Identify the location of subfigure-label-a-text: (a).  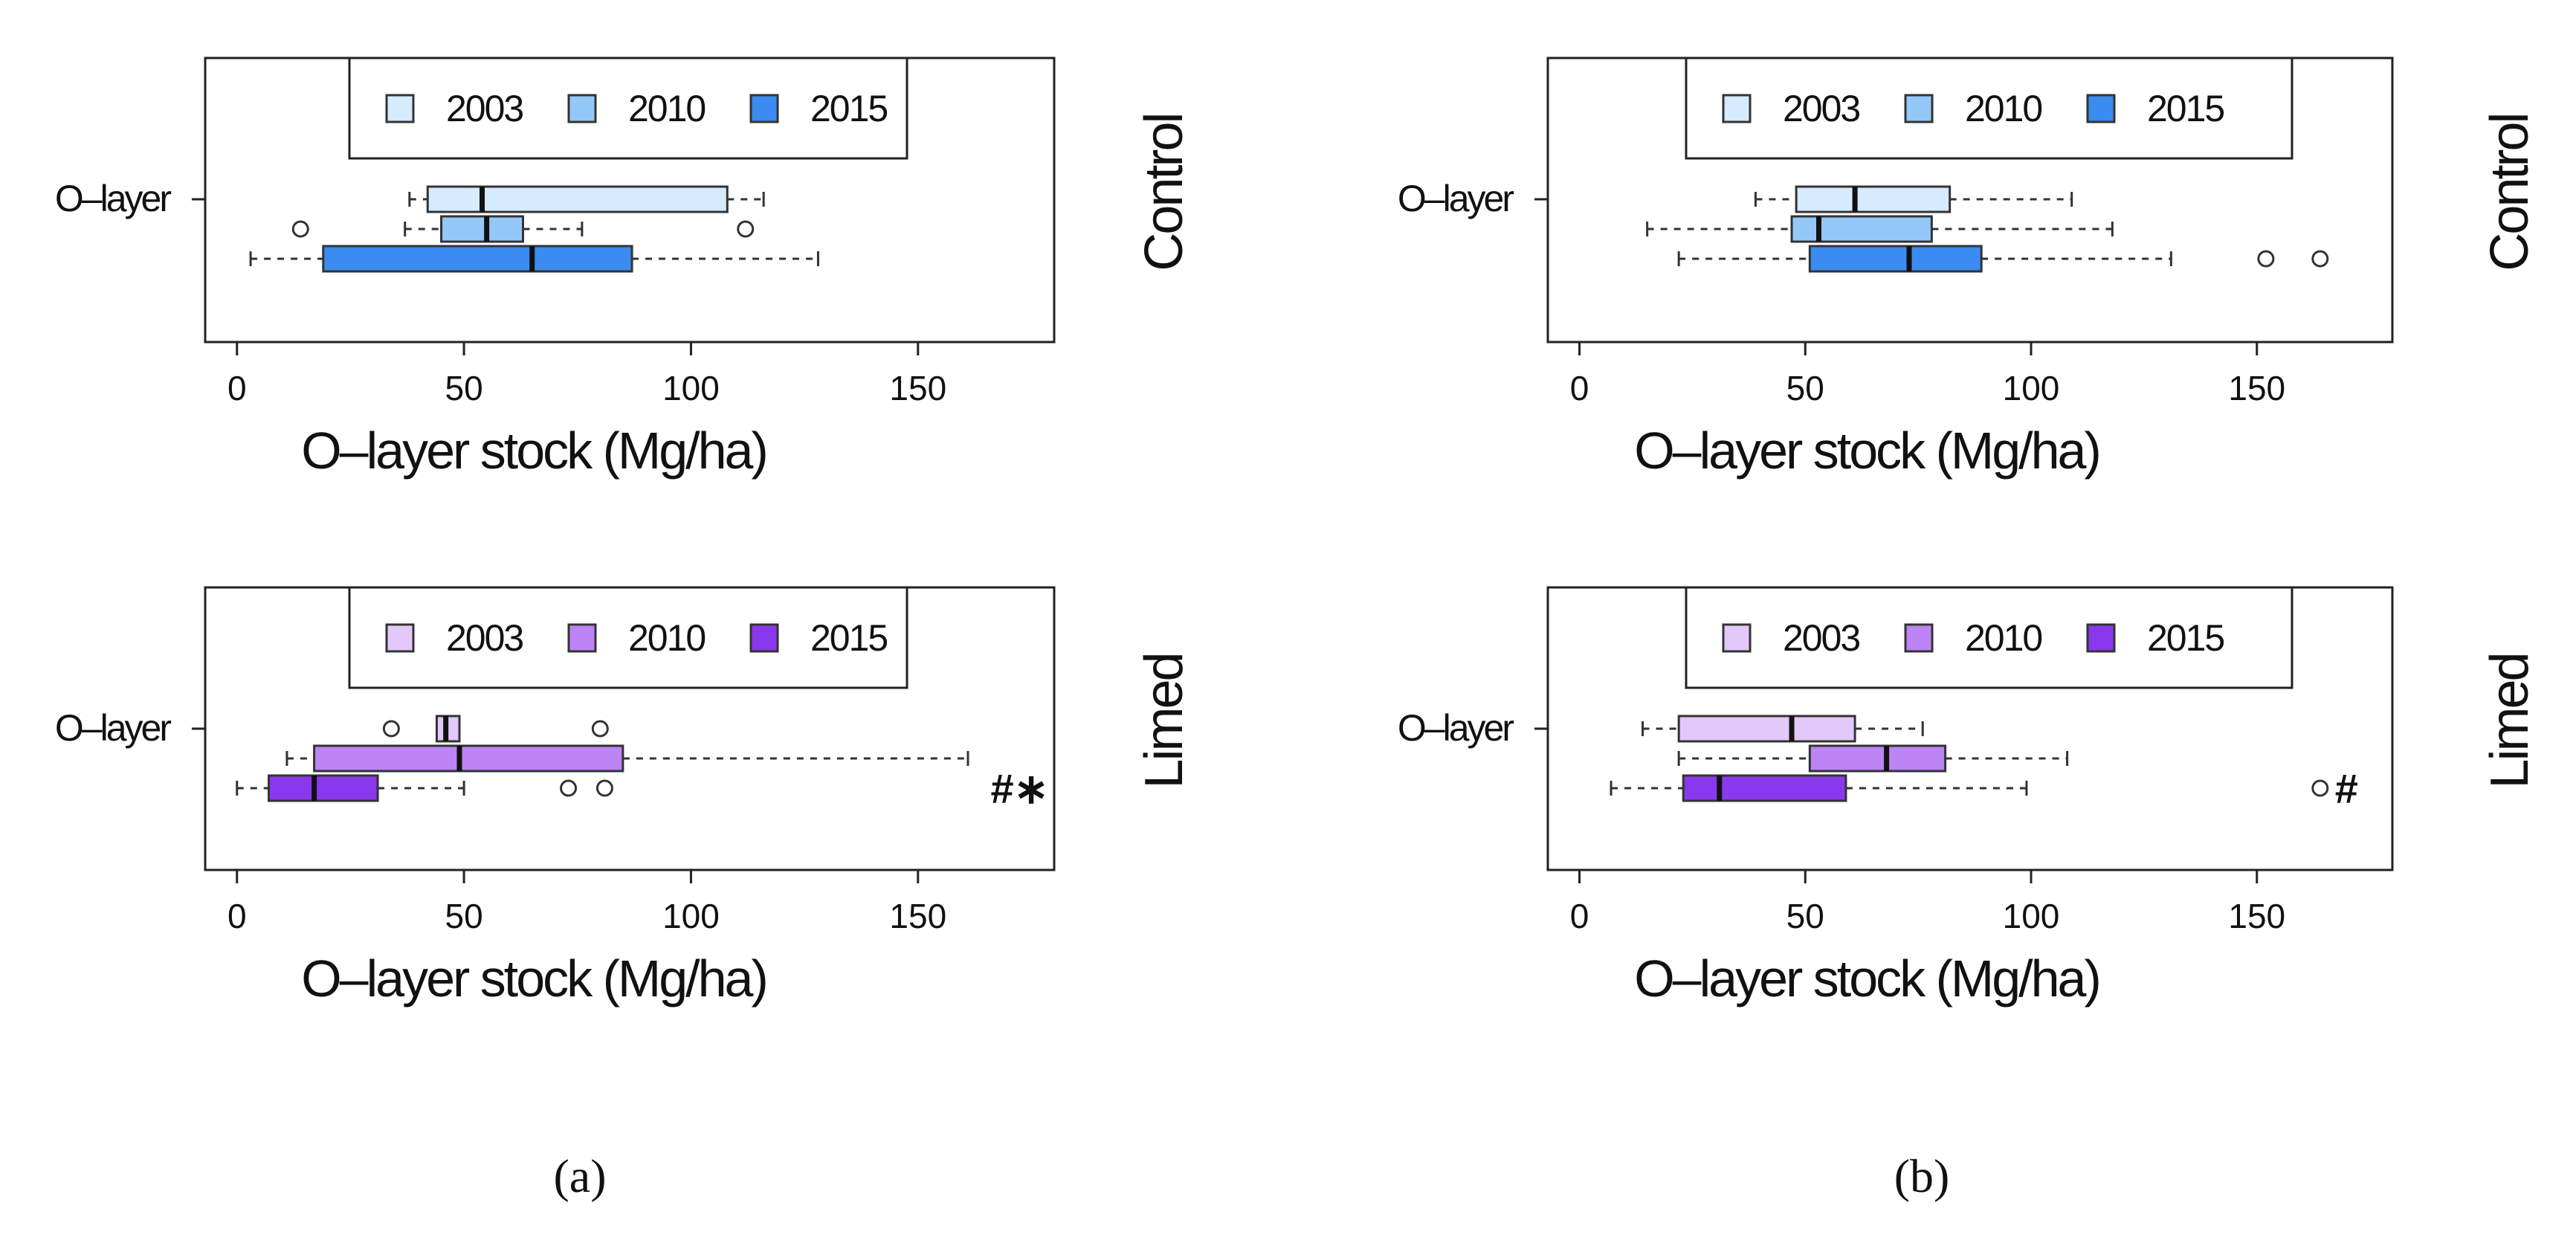
(579, 1176).